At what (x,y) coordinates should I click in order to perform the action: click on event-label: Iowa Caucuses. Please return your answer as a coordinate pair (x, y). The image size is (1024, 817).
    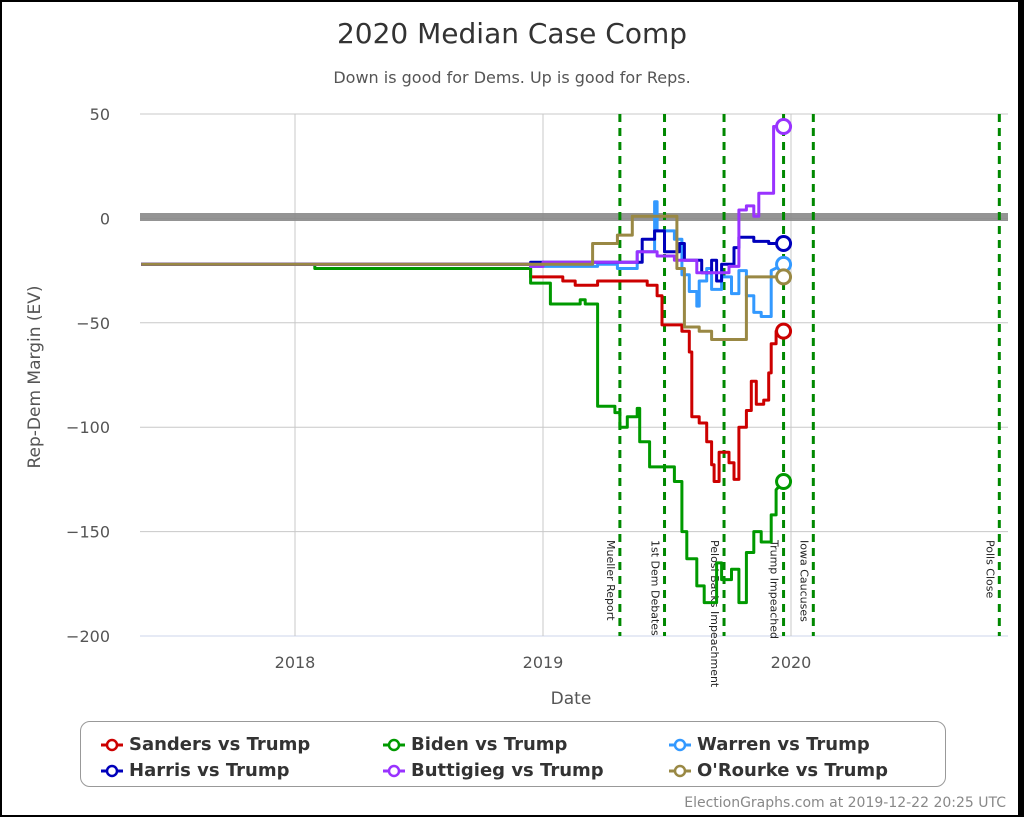
    Looking at the image, I should click on (803, 581).